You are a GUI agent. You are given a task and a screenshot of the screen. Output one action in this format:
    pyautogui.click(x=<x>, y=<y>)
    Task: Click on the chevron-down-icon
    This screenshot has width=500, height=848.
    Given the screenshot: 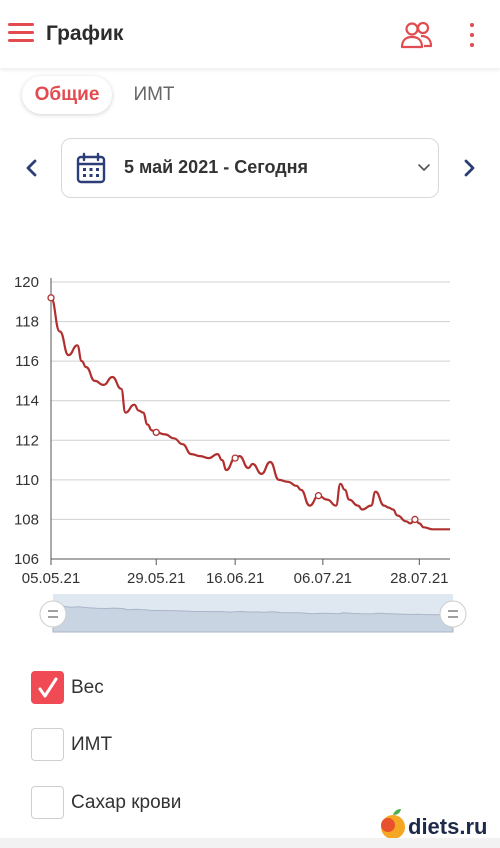 What is the action you would take?
    pyautogui.click(x=424, y=167)
    